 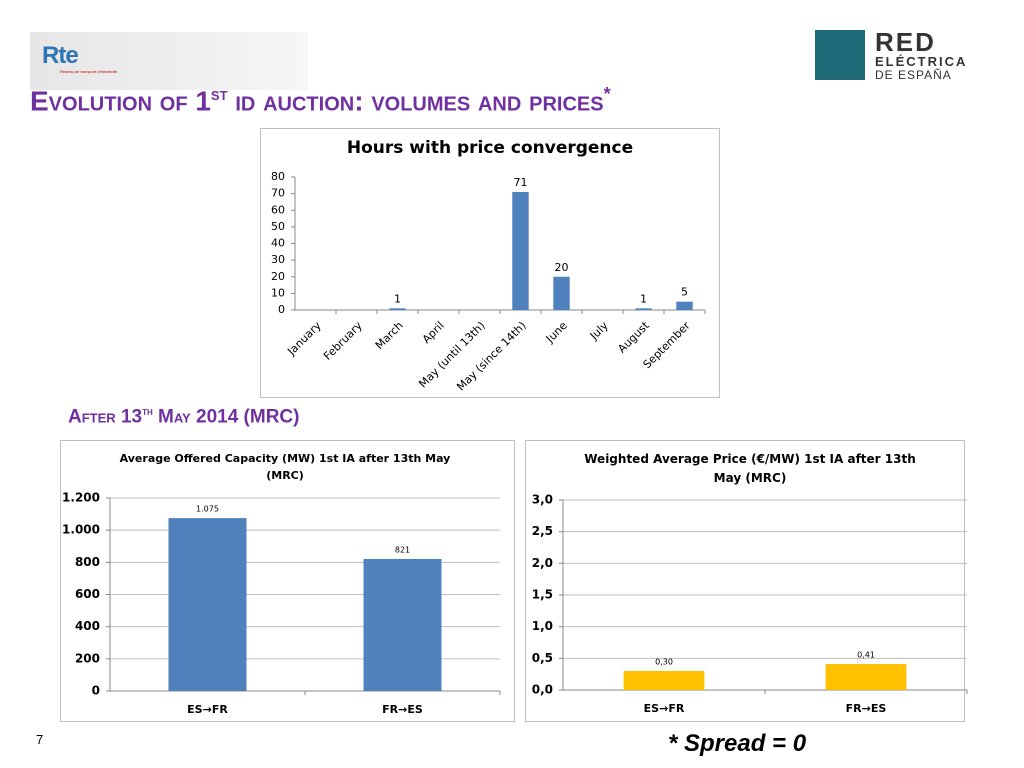 I want to click on value-label: 1.075, so click(x=207, y=509).